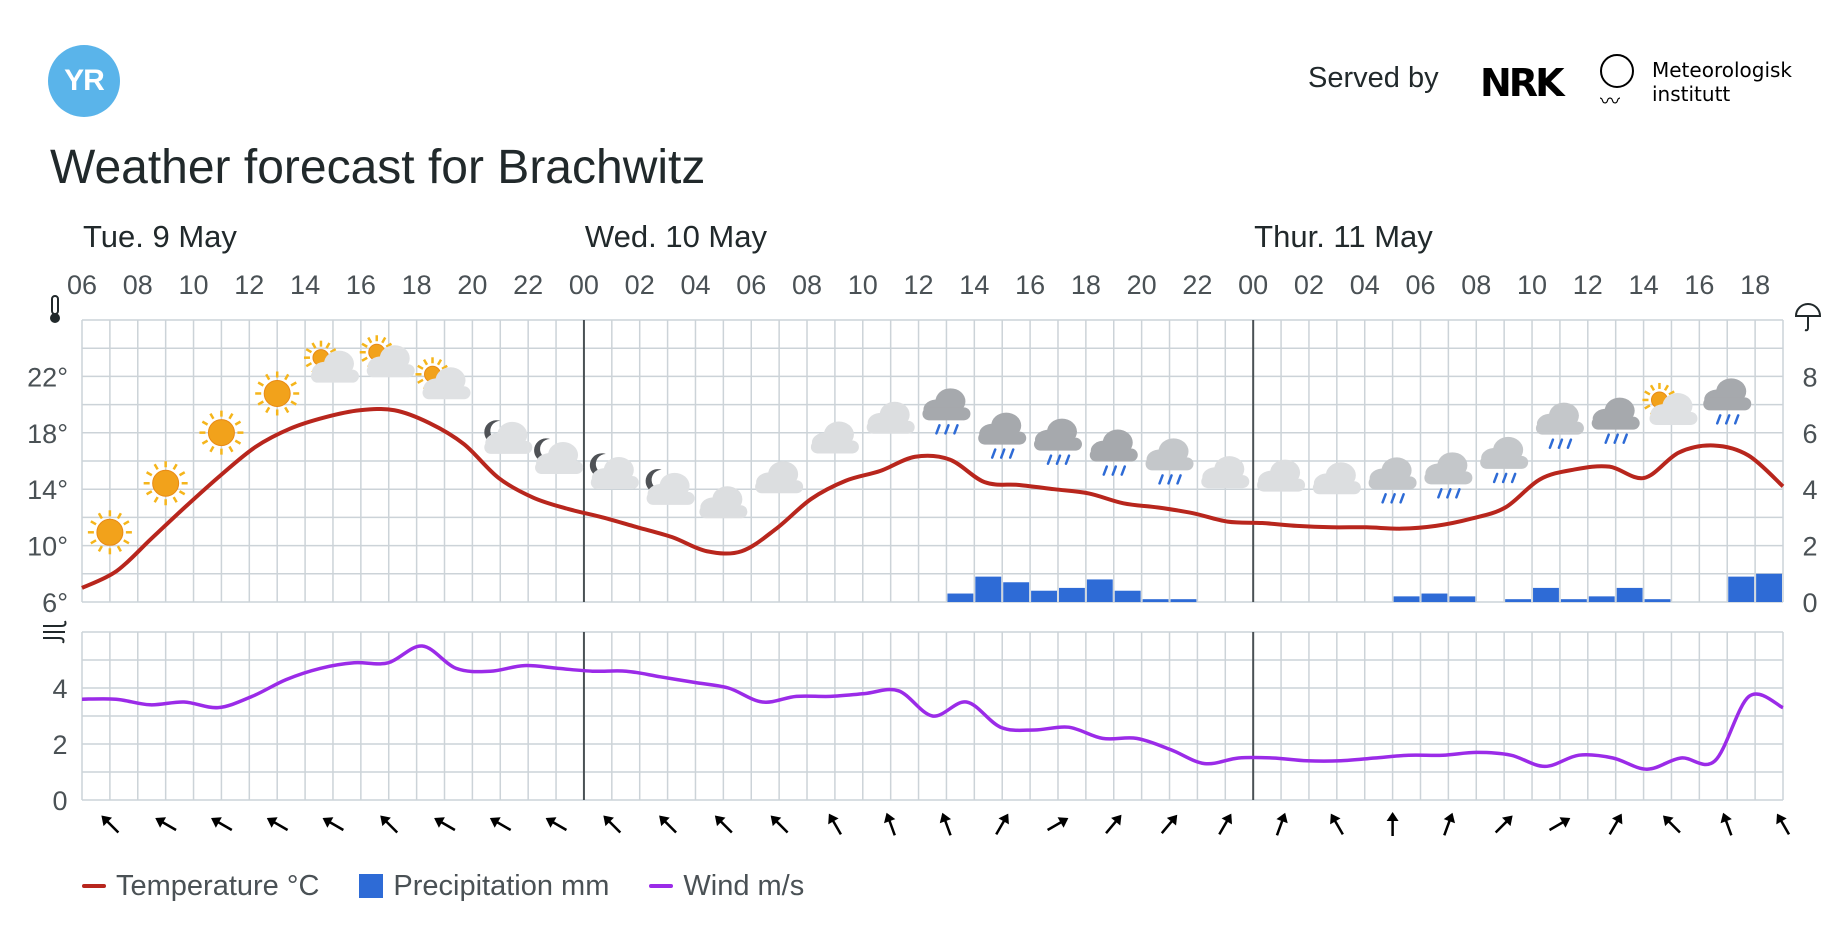  I want to click on yr-logo: YR, so click(84, 81).